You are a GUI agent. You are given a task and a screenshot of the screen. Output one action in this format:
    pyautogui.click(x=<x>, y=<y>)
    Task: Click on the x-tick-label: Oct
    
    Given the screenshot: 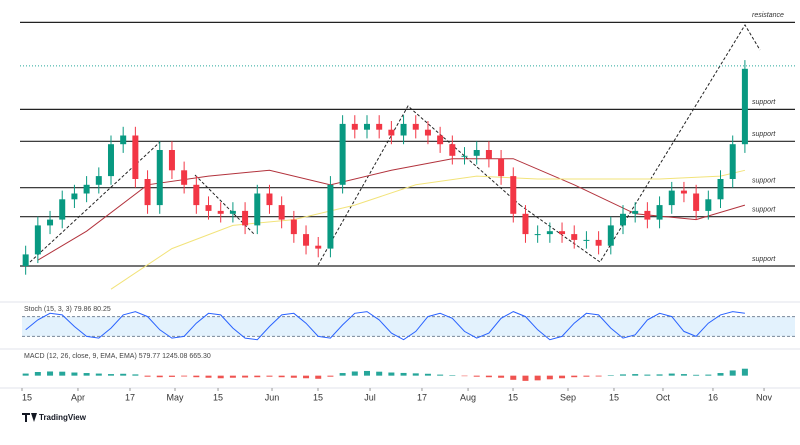 What is the action you would take?
    pyautogui.click(x=663, y=397)
    